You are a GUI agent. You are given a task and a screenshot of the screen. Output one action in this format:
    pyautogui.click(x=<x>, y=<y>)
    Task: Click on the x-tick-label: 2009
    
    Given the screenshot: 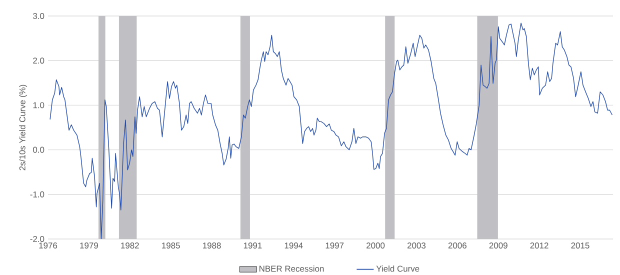 What is the action you would take?
    pyautogui.click(x=498, y=245)
    